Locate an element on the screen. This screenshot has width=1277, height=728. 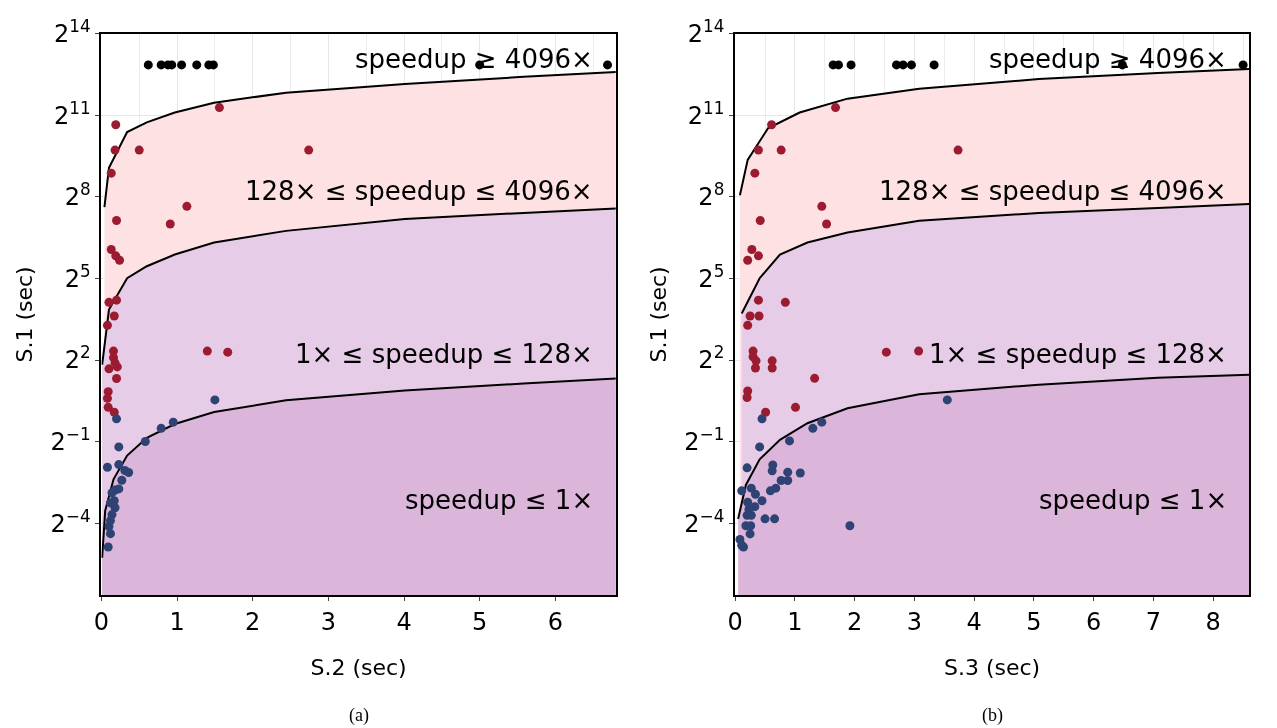
annotation: 1× ≤ speedup ≤ 128× is located at coordinates (1078, 354).